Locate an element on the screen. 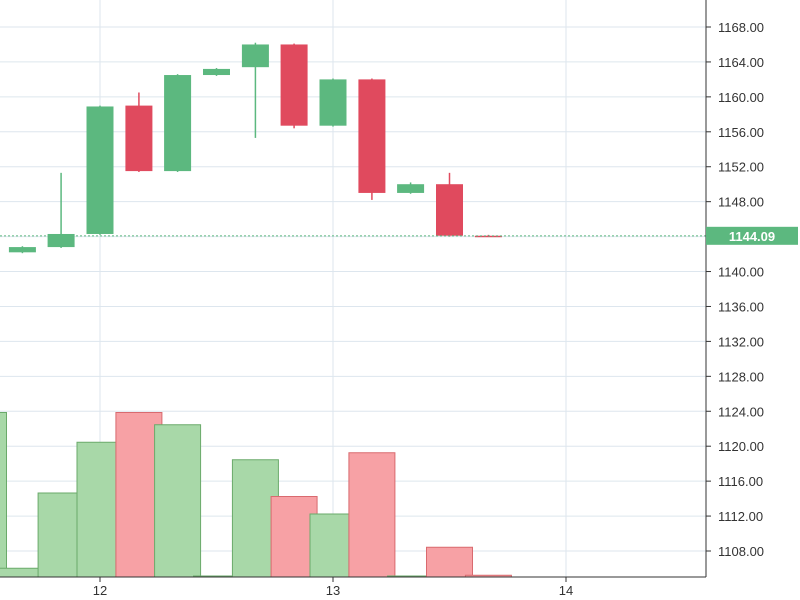 This screenshot has width=800, height=600. x-tick-label: 14 is located at coordinates (566, 590).